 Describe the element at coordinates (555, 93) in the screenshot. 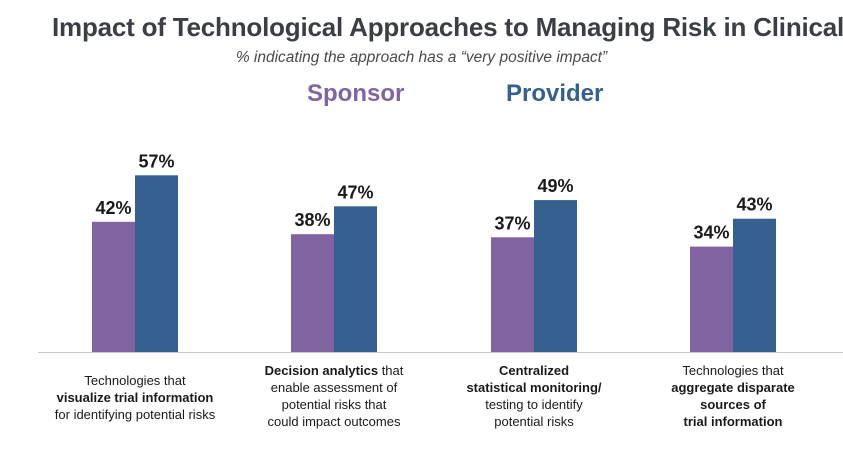

I see `legend-provider: Provider` at that location.